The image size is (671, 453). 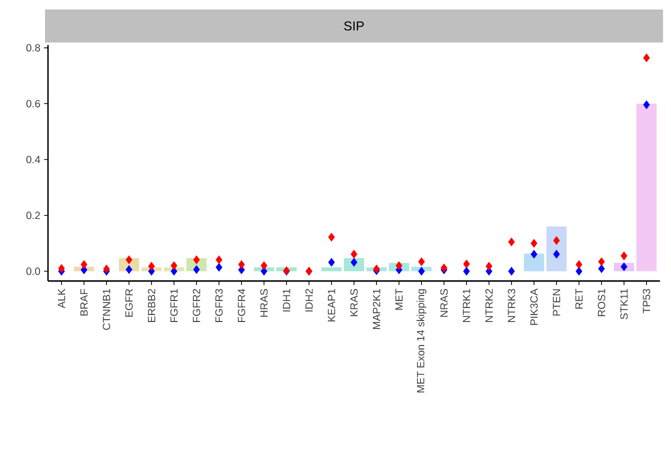 I want to click on x-tick-label: IDH1, so click(x=286, y=300).